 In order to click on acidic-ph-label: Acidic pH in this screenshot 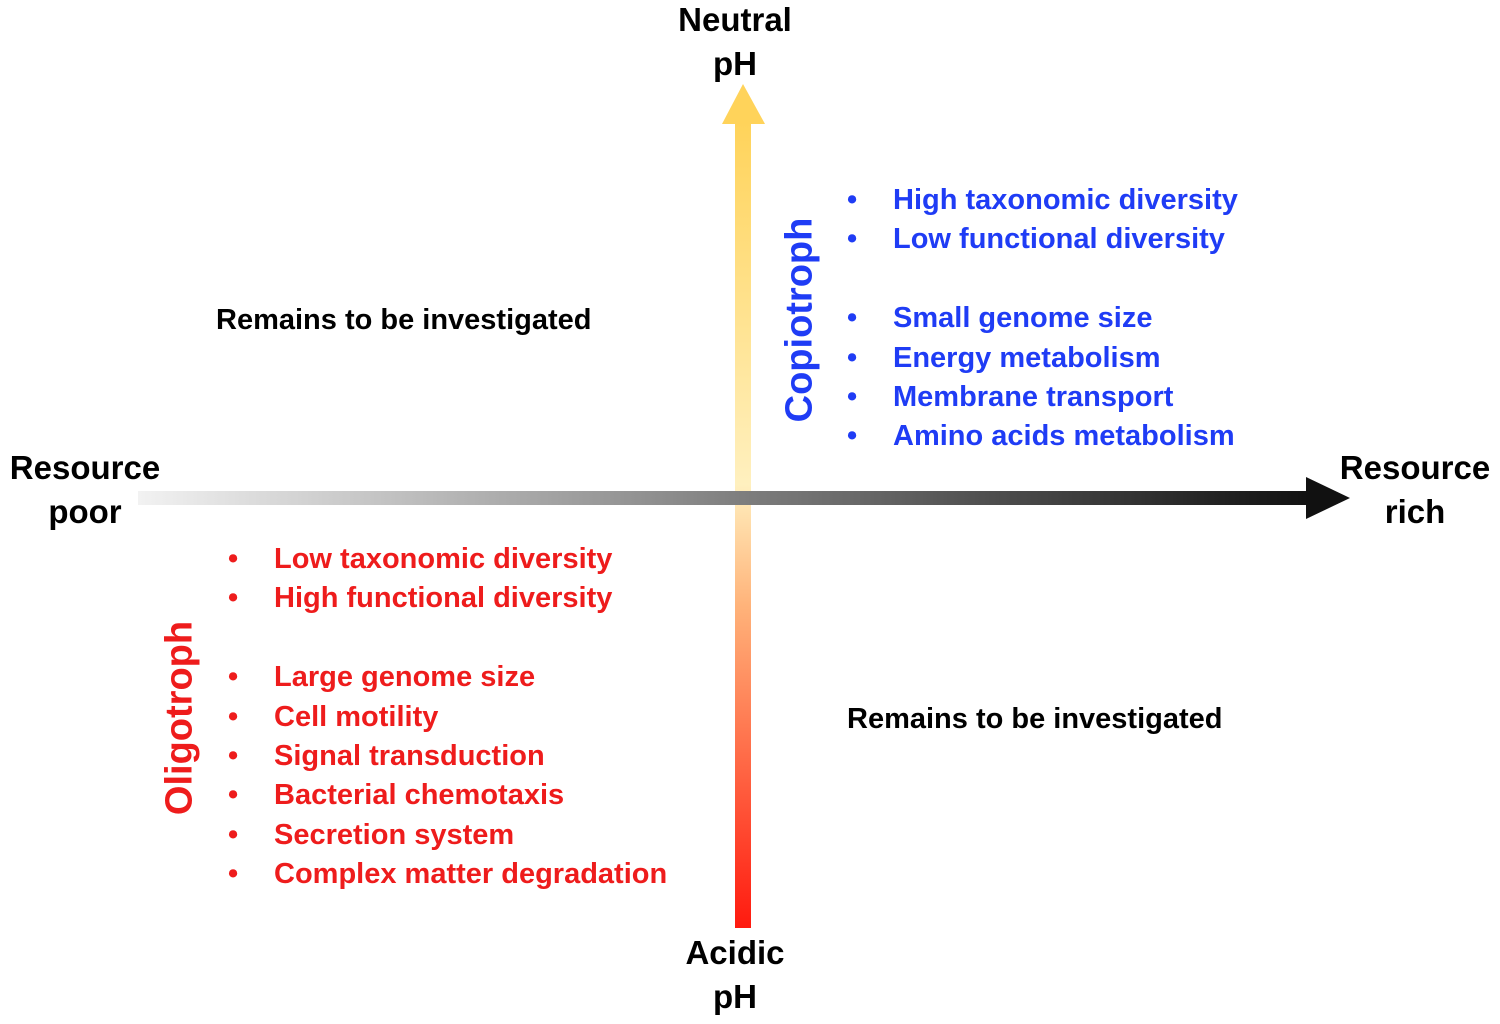, I will do `click(735, 974)`.